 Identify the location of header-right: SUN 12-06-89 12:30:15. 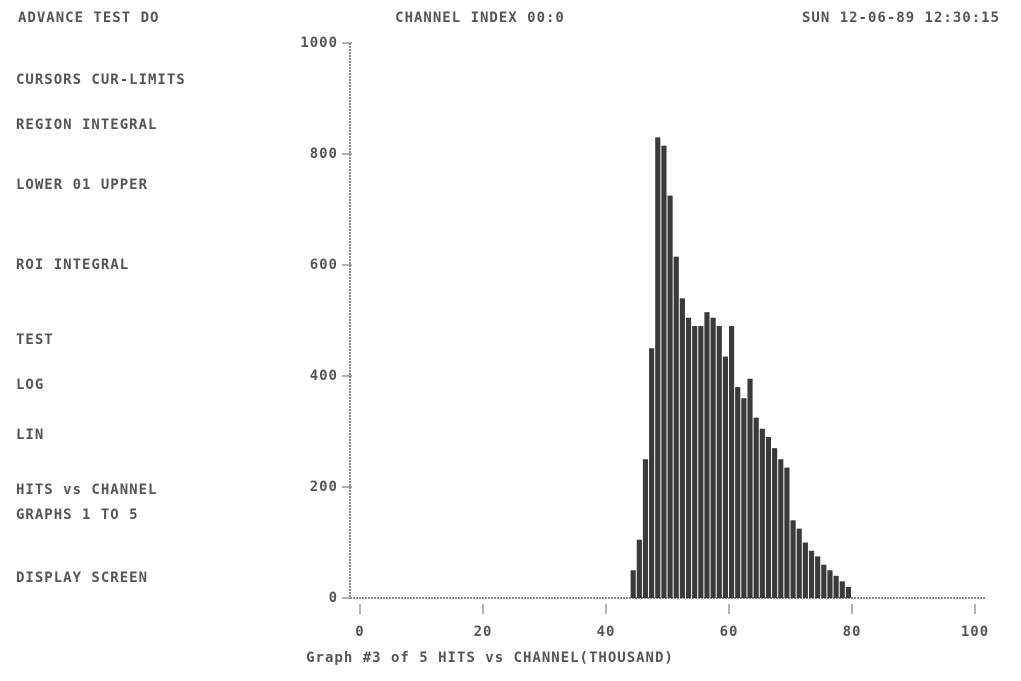
(901, 18).